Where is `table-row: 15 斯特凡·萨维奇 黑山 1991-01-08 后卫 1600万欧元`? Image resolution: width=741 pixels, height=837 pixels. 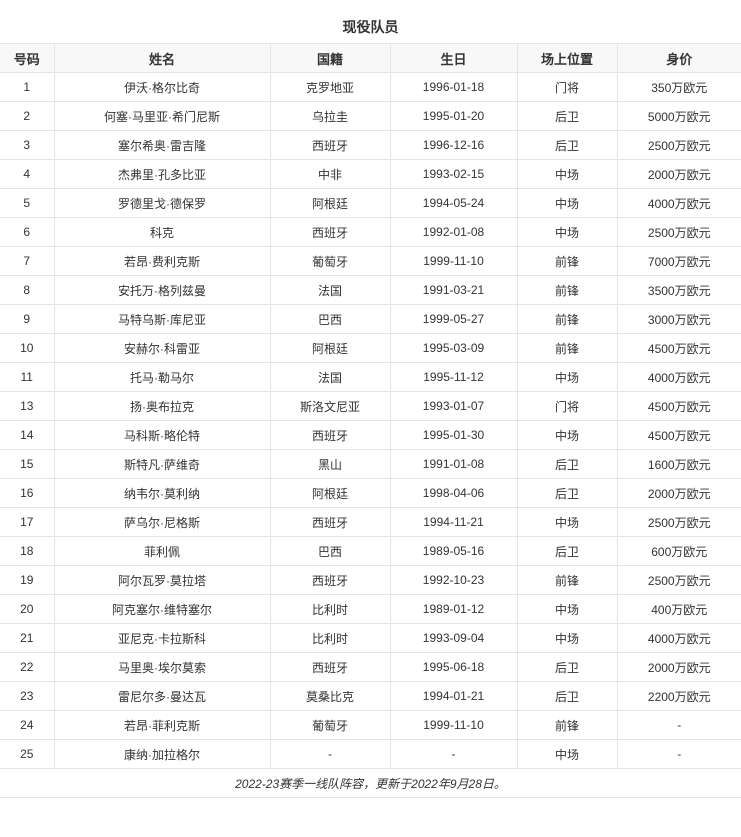 table-row: 15 斯特凡·萨维奇 黑山 1991-01-08 后卫 1600万欧元 is located at coordinates (370, 464).